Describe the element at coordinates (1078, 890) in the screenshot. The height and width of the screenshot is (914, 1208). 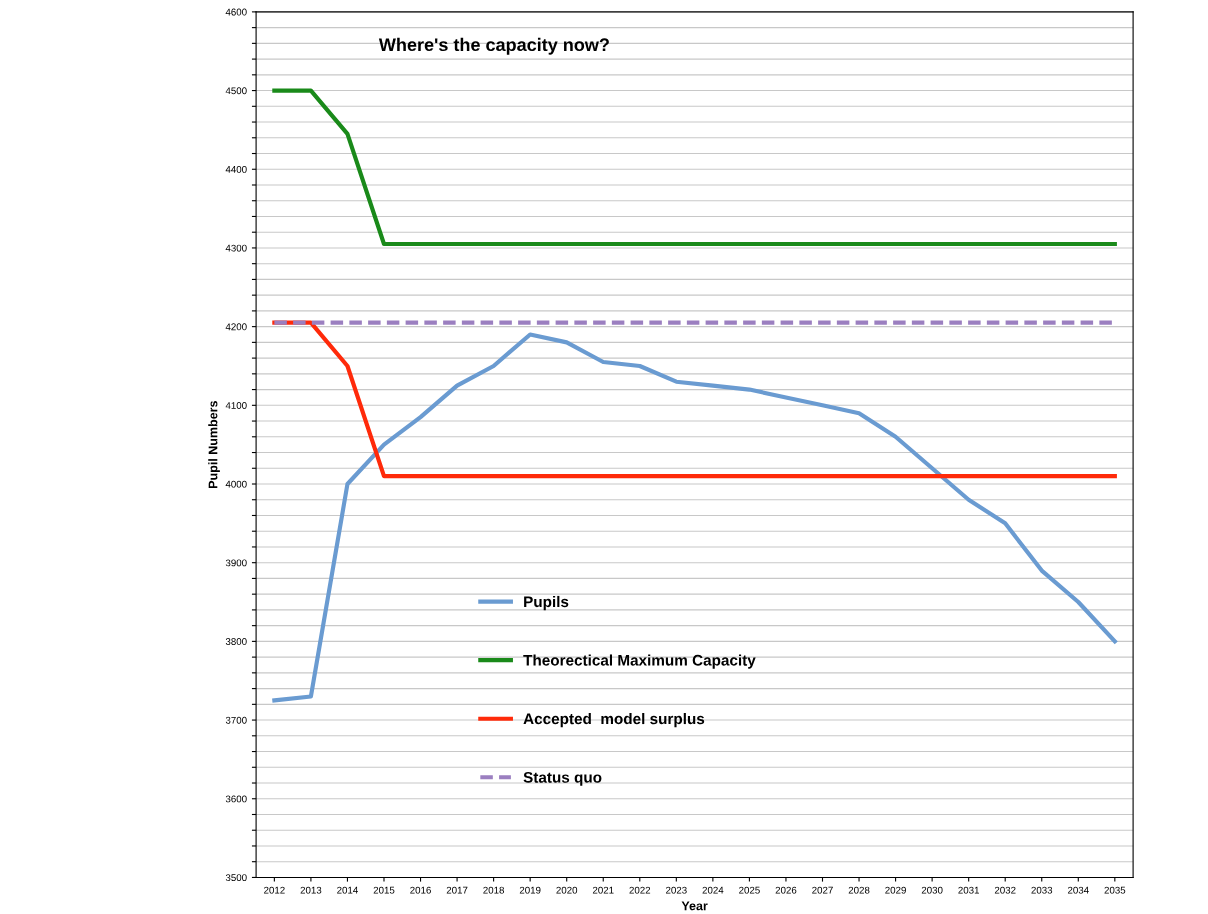
I see `x-tick-label: 2034` at that location.